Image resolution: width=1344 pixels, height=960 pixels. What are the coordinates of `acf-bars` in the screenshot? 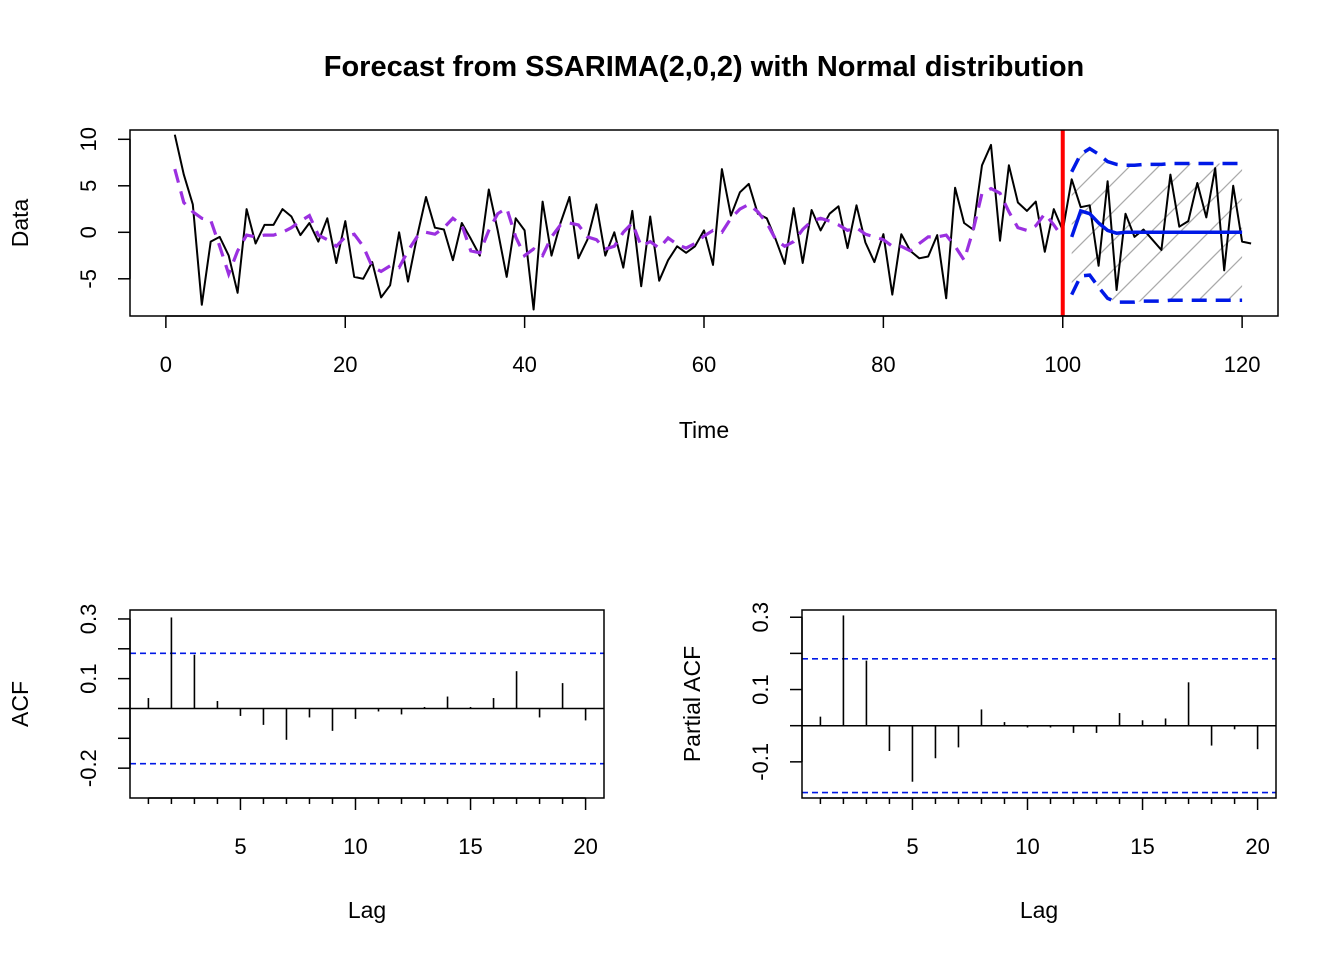 It's located at (367, 678).